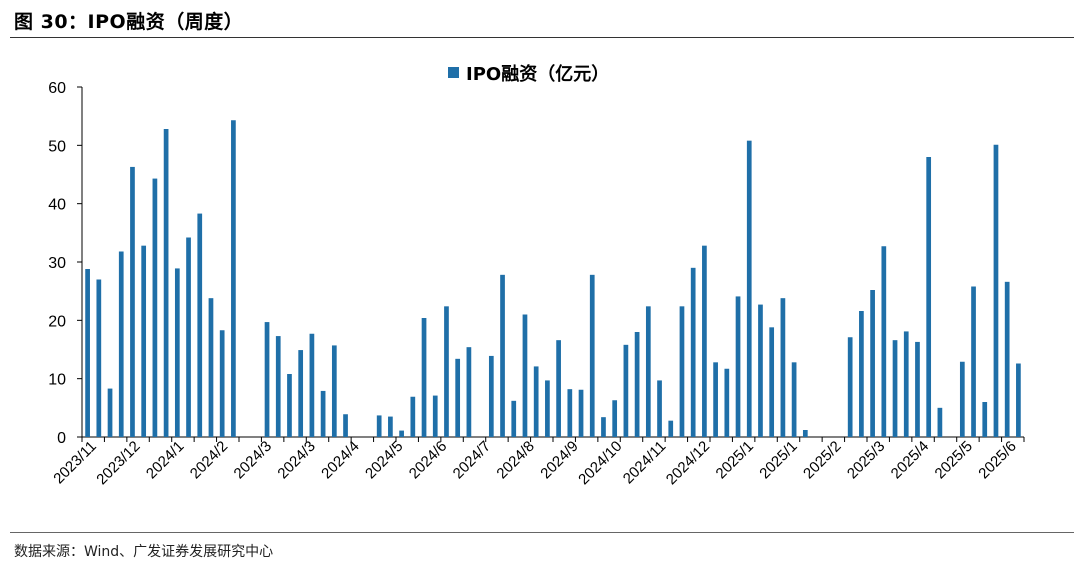  Describe the element at coordinates (997, 460) in the screenshot. I see `x-tick-label: 2025/6` at that location.